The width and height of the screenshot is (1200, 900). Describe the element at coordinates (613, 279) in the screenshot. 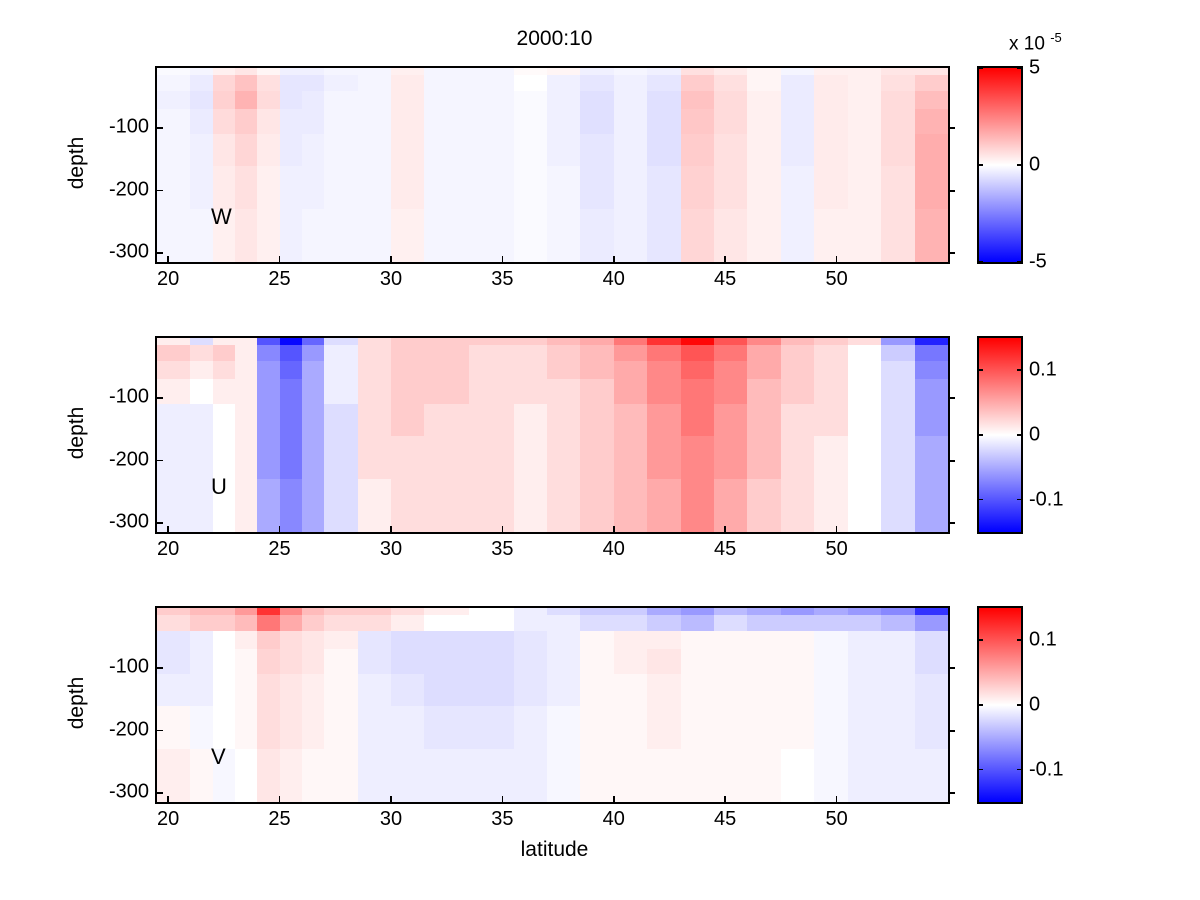

I see `x-tick-label: 40` at that location.